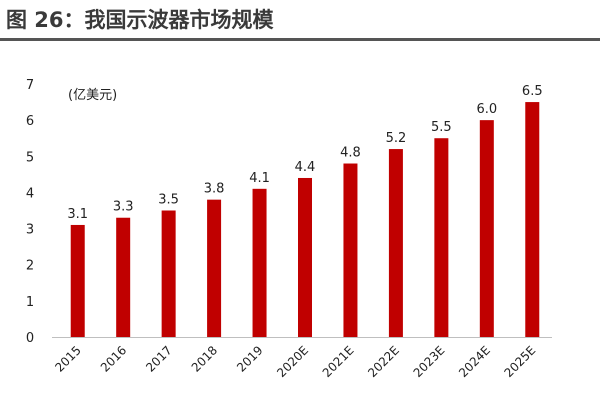 Image resolution: width=600 pixels, height=400 pixels. I want to click on data-label: 6.0, so click(486, 109).